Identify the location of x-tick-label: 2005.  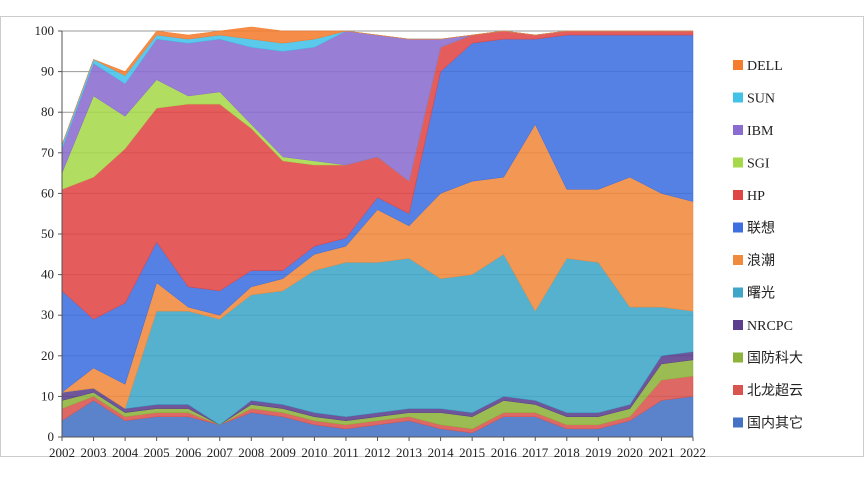
(157, 452).